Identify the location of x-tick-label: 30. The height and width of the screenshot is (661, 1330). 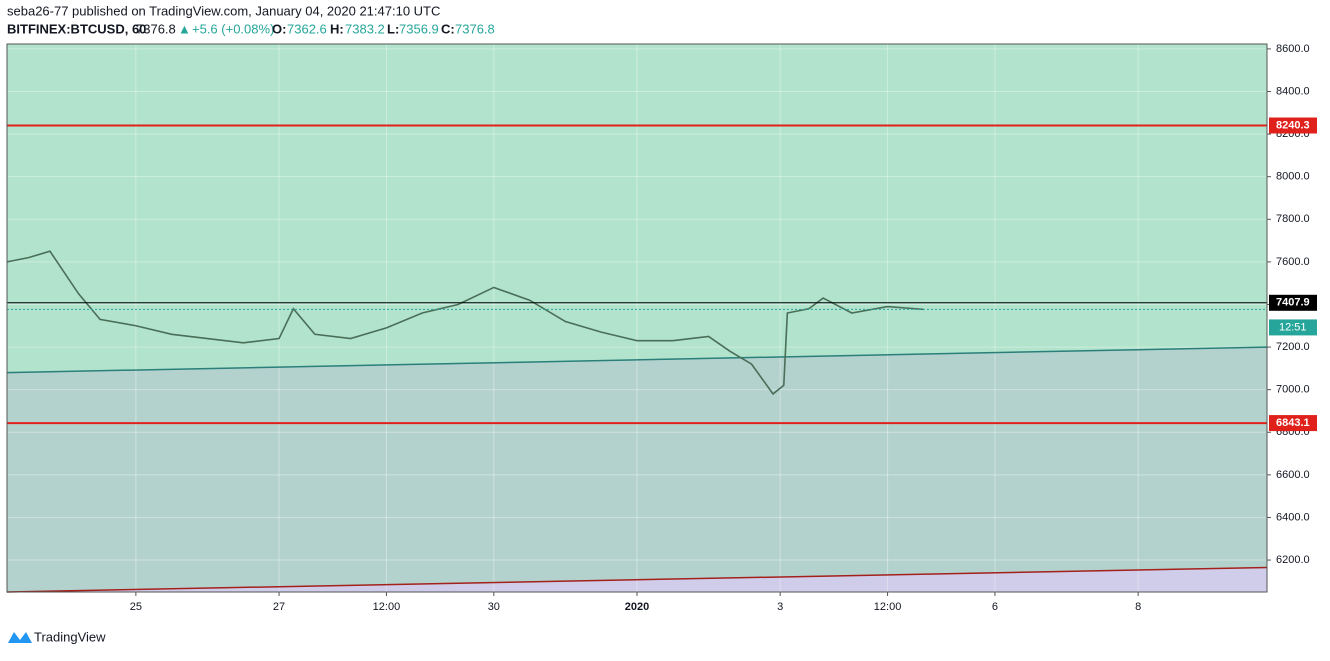
(494, 607).